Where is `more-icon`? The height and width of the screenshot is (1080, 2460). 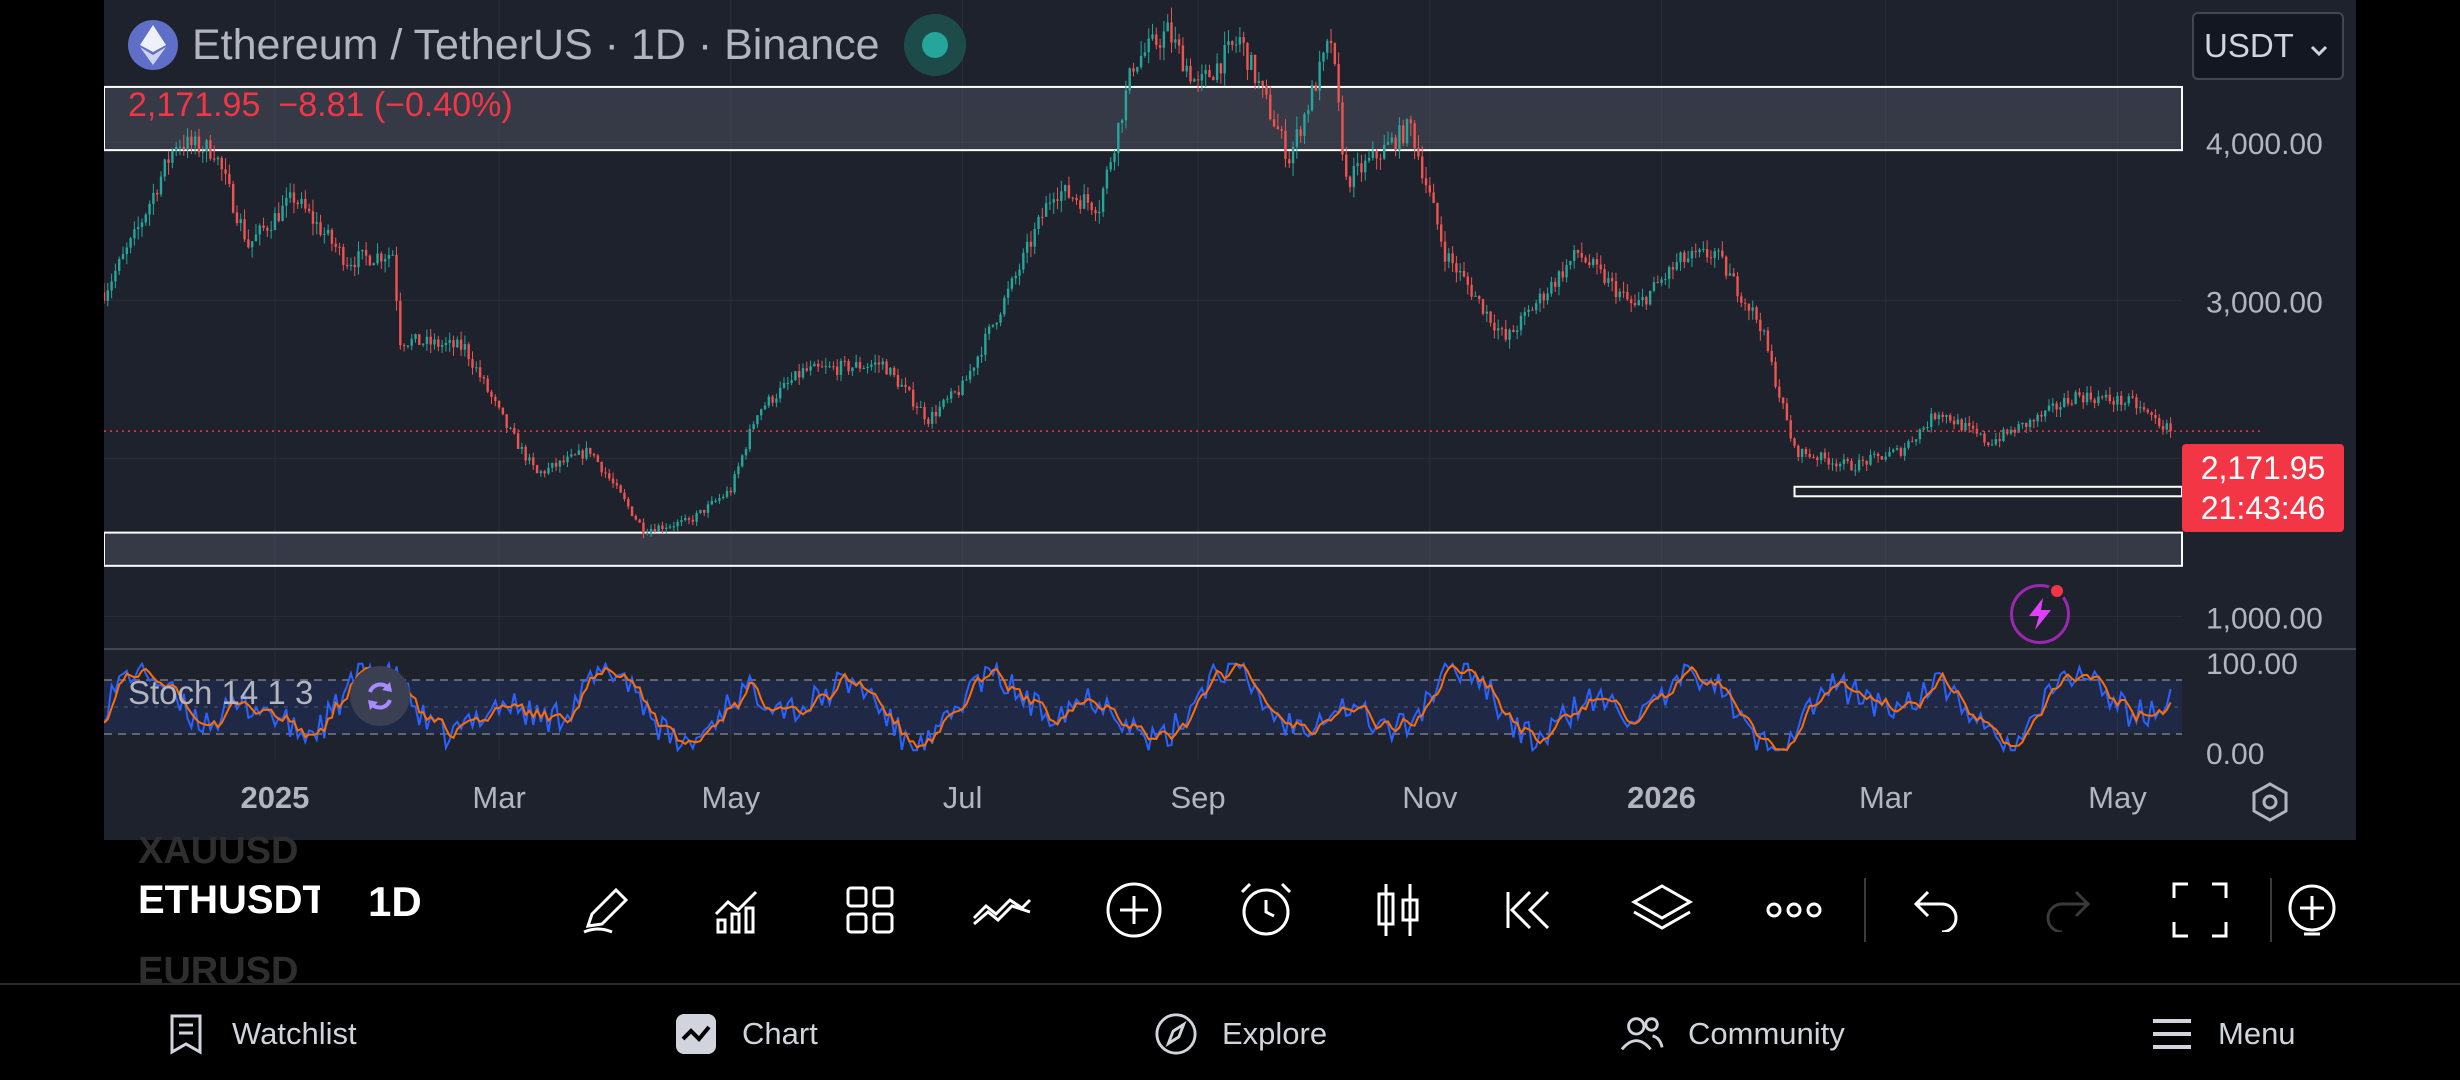
more-icon is located at coordinates (1794, 910).